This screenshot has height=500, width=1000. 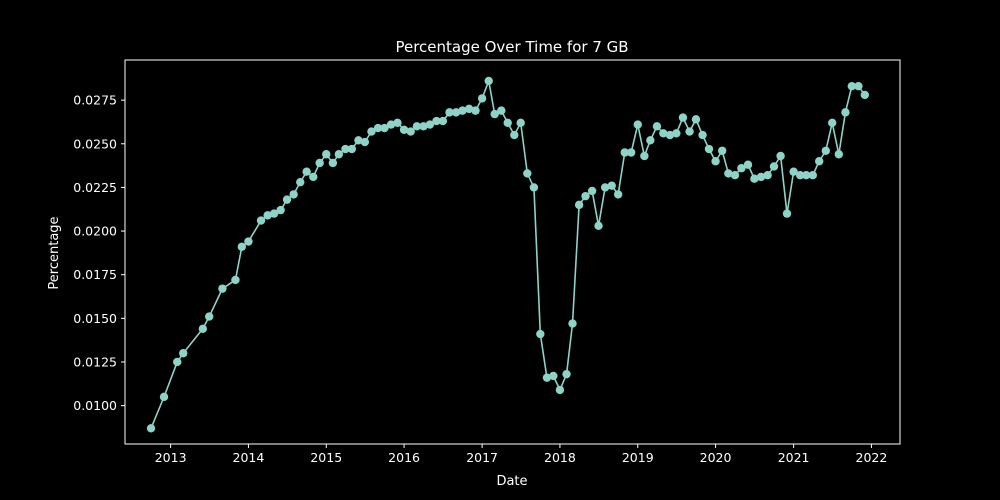 I want to click on x-tick-label: 2015, so click(x=326, y=457).